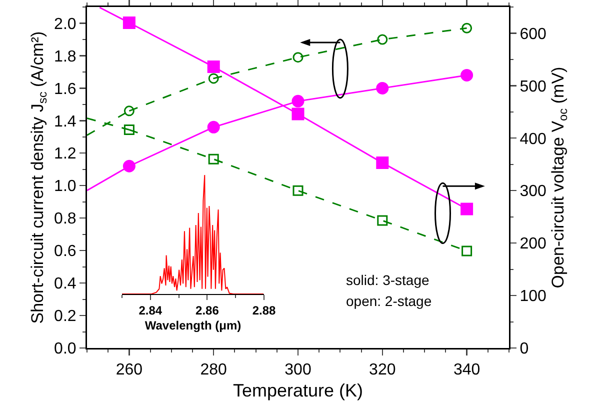  I want to click on y2-tick-label: 400, so click(533, 139).